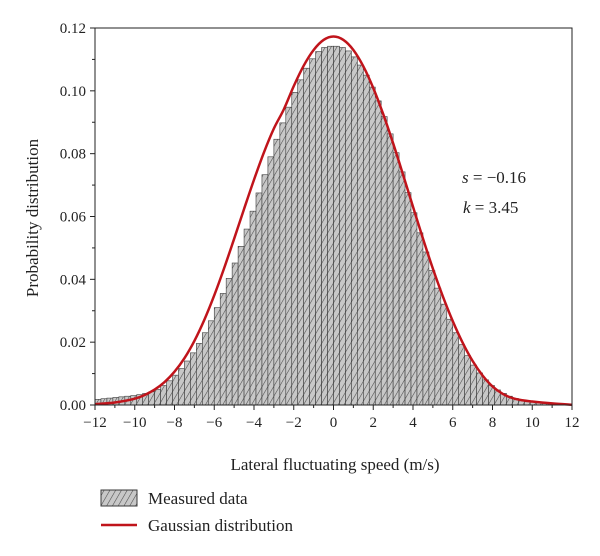 The width and height of the screenshot is (600, 556). What do you see at coordinates (493, 423) in the screenshot?
I see `x-tick-label: 8` at bounding box center [493, 423].